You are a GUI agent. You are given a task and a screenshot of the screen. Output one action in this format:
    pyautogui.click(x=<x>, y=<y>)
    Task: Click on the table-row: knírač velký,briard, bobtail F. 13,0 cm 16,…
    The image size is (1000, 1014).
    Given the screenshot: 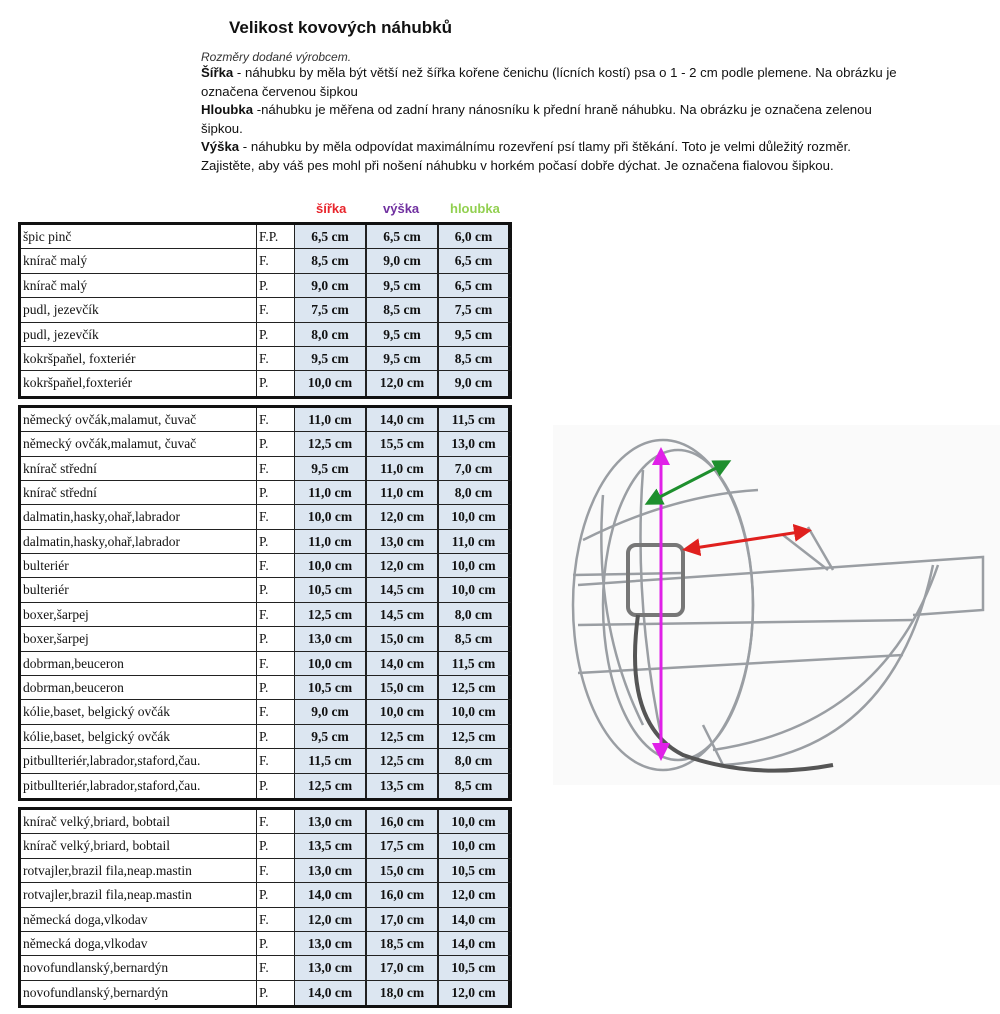 What is the action you would take?
    pyautogui.click(x=266, y=822)
    